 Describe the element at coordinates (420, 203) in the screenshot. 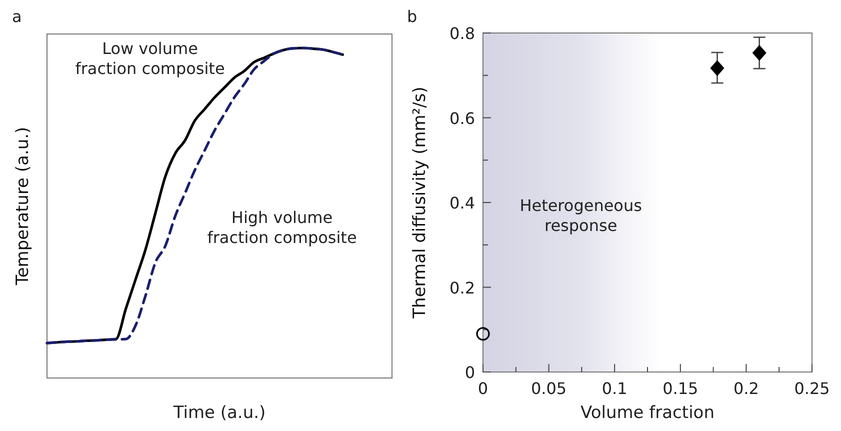

I see `y-axis-title: Thermal diffusivity (mm²/s)` at that location.